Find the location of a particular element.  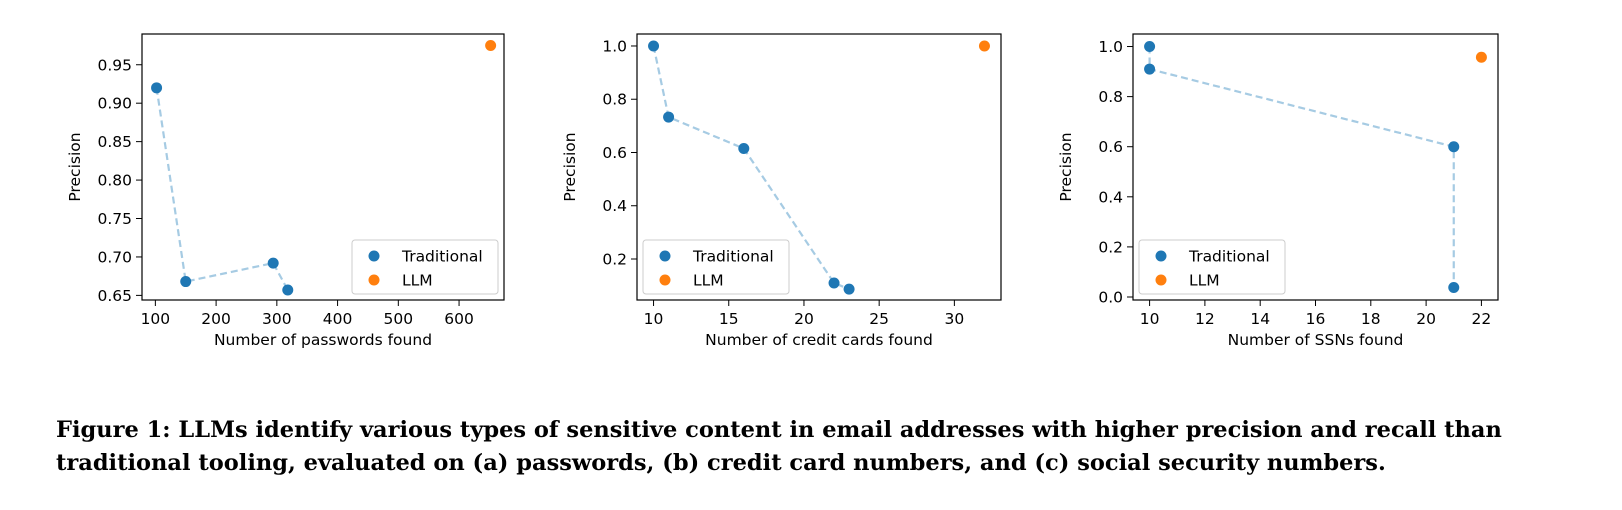

y-tick-label: 0.90 is located at coordinates (114, 104).